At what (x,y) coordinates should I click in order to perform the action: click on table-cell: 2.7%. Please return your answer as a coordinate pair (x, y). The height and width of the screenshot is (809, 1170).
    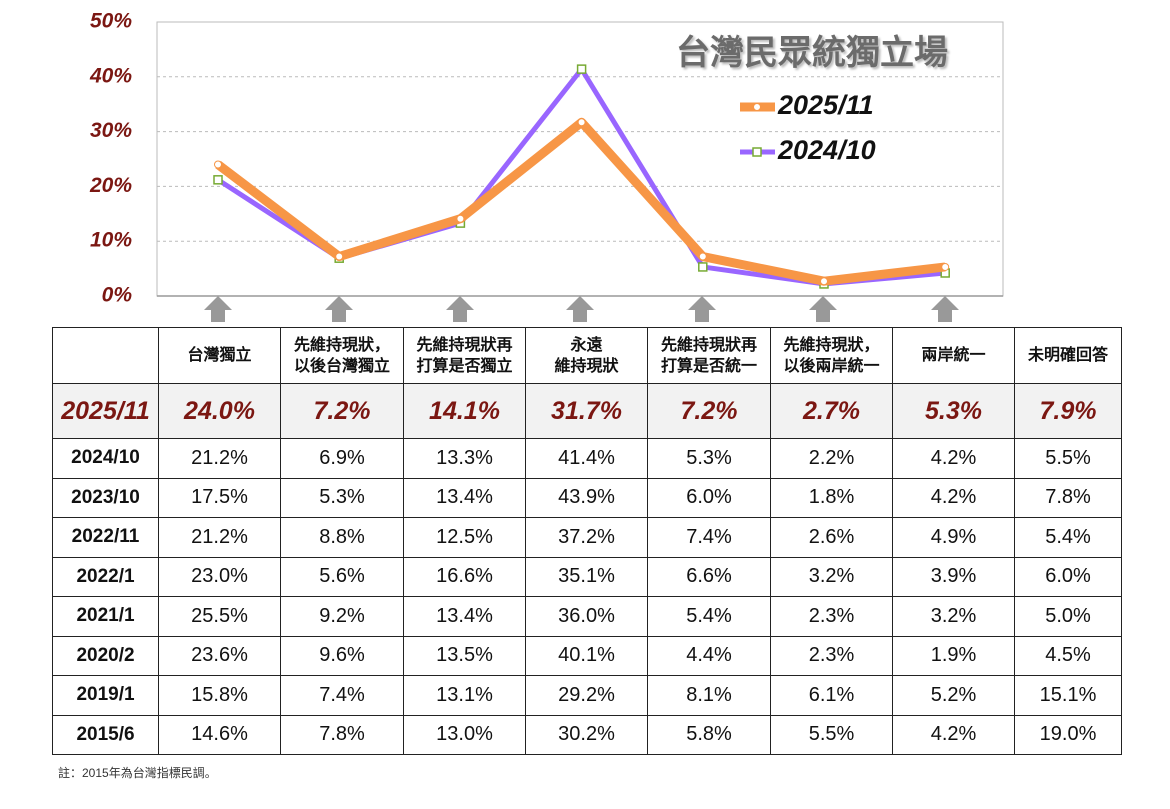
    Looking at the image, I should click on (831, 411).